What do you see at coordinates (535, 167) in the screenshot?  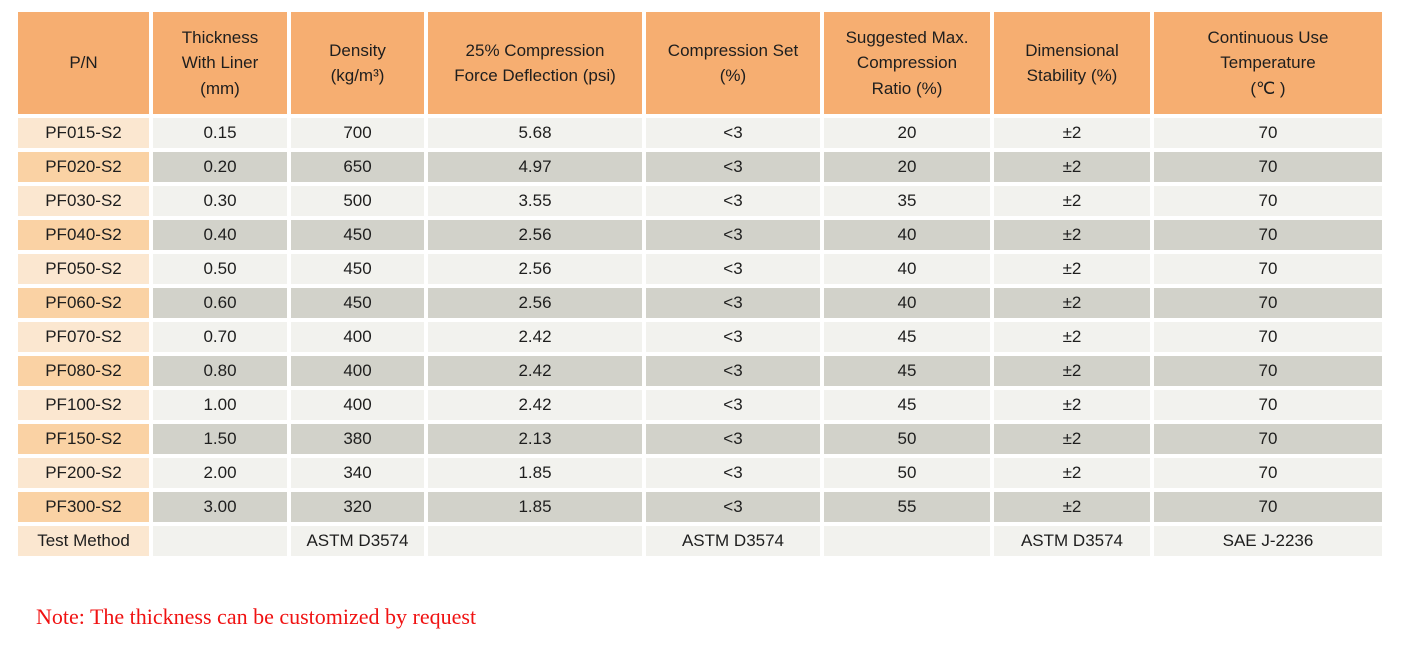 I see `value-cell: 4.97` at bounding box center [535, 167].